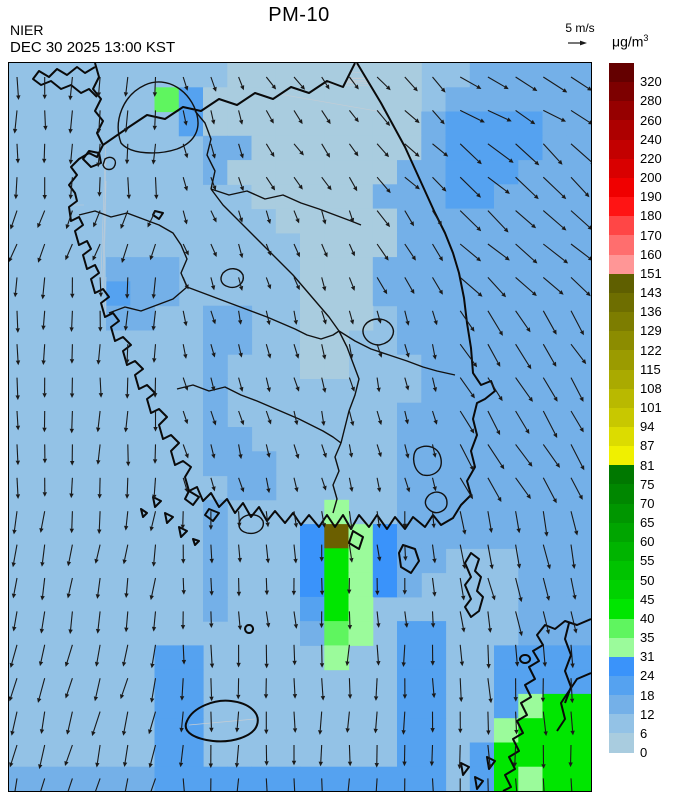 The height and width of the screenshot is (795, 673). Describe the element at coordinates (651, 254) in the screenshot. I see `colorbar-tick-label: 160` at that location.